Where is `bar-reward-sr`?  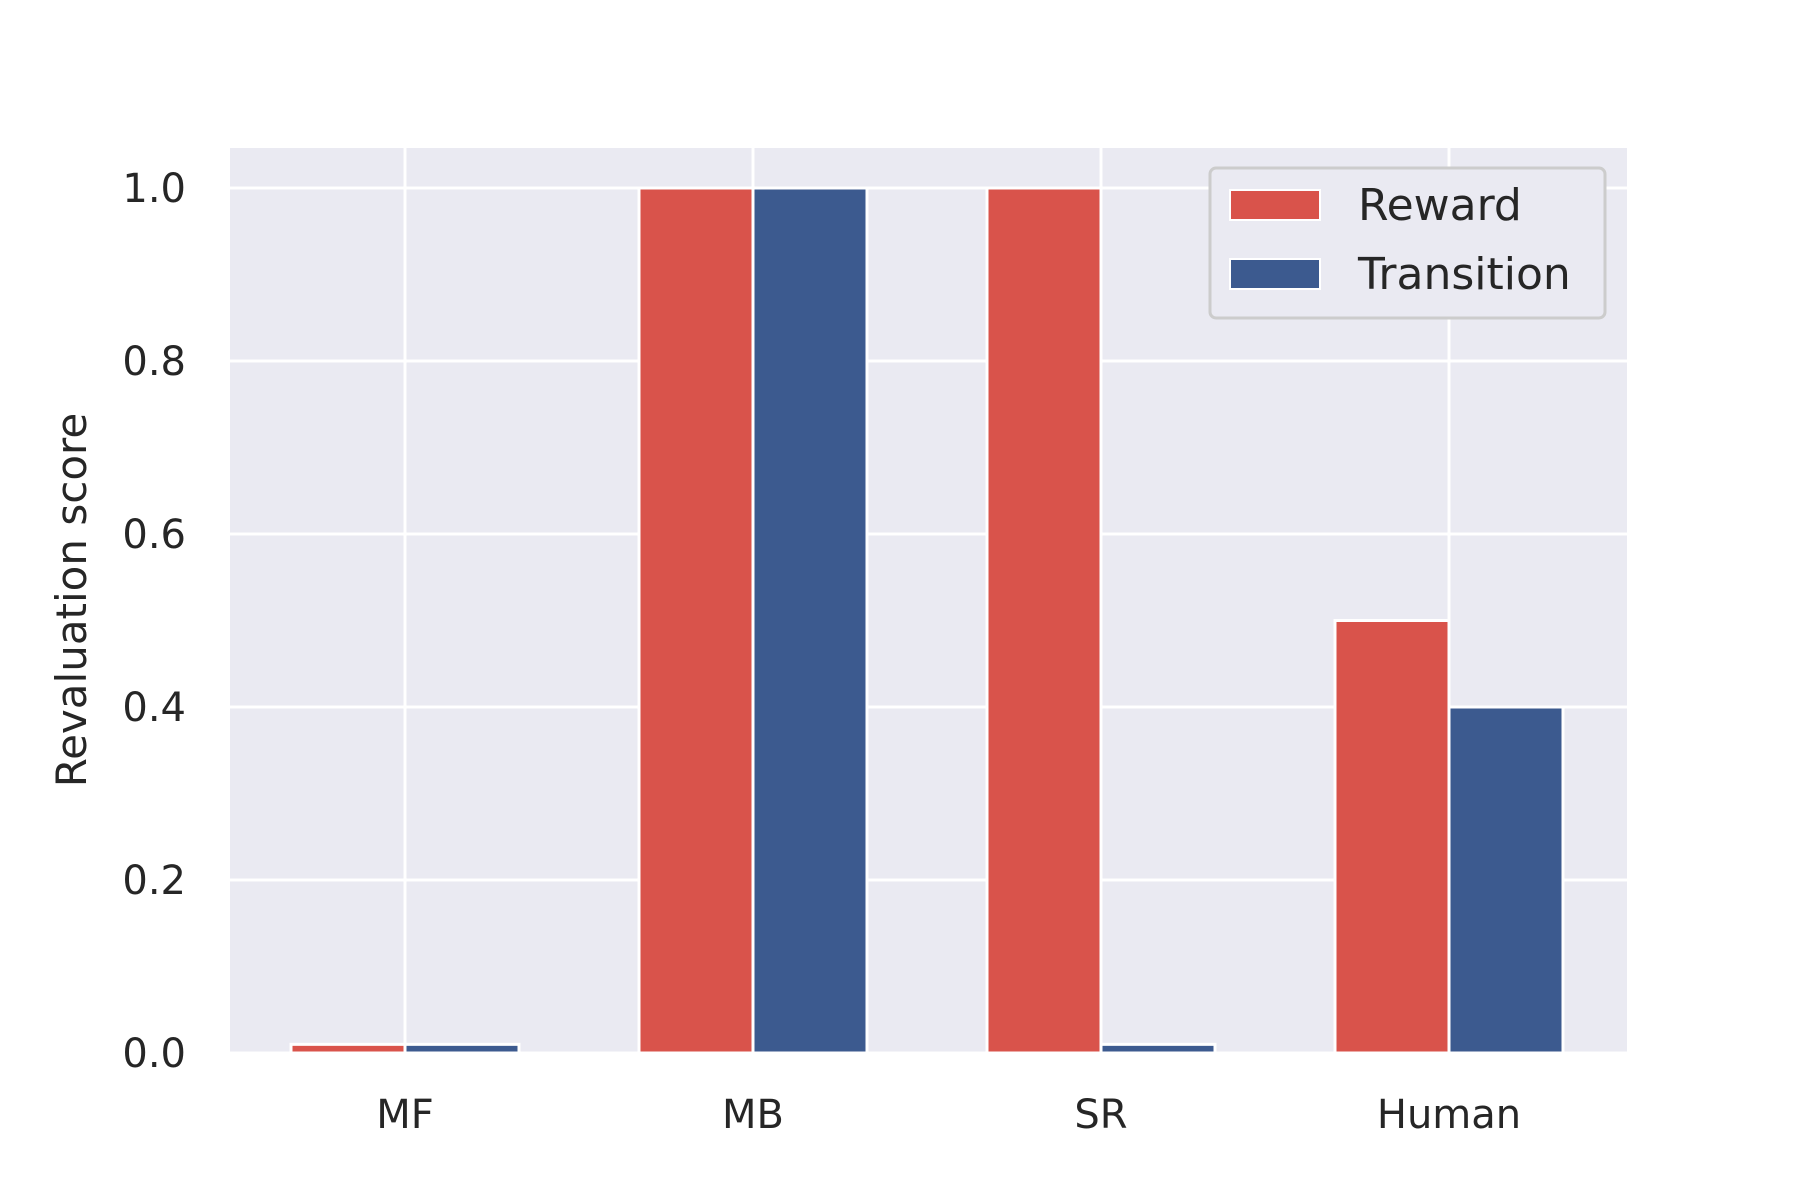 bar-reward-sr is located at coordinates (1044, 620).